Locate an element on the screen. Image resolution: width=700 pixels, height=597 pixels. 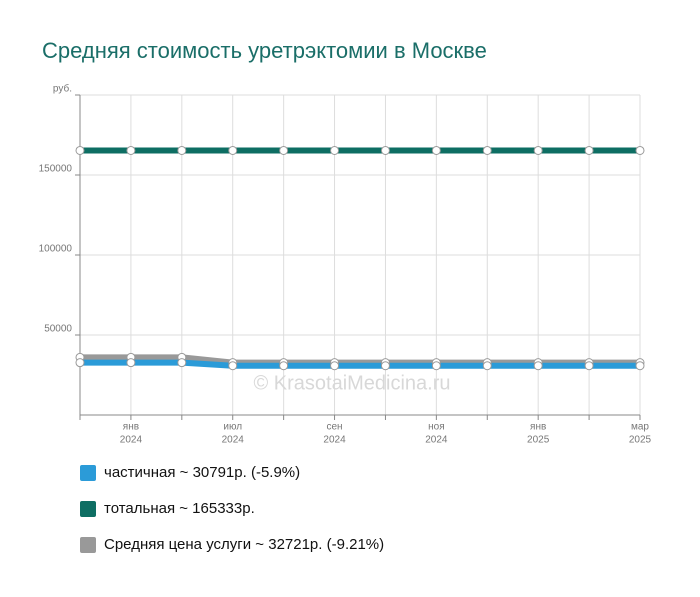
watermark: © KrasotaiMedicina.ru is located at coordinates (351, 383).